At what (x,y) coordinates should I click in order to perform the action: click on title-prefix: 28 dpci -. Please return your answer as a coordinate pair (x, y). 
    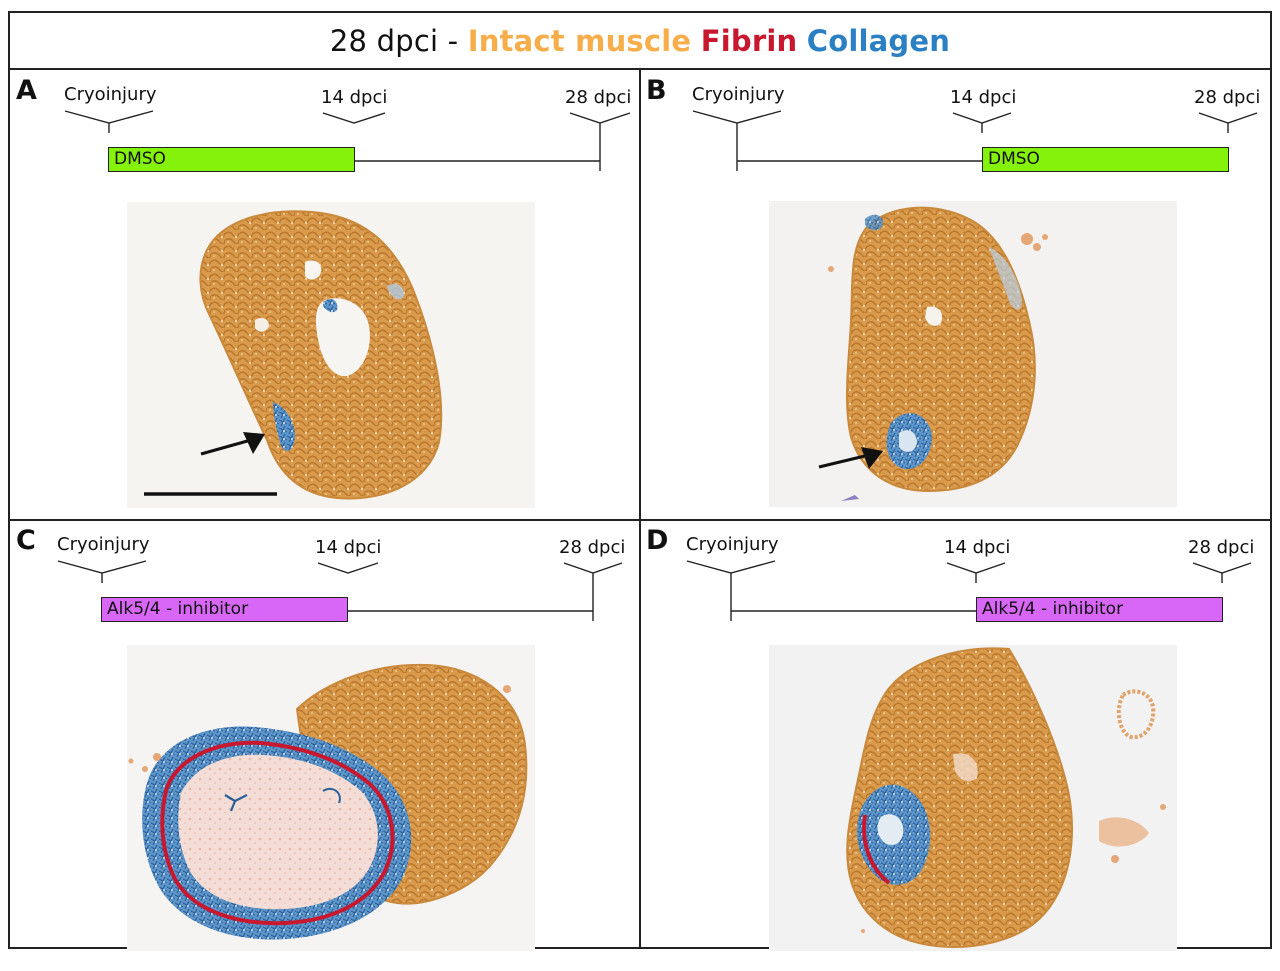
    Looking at the image, I should click on (394, 40).